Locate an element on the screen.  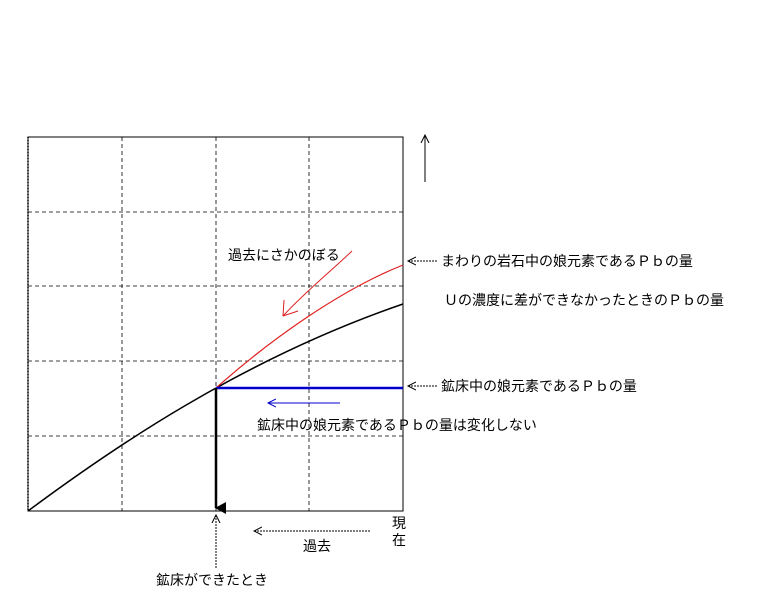
red-curve is located at coordinates (309, 326).